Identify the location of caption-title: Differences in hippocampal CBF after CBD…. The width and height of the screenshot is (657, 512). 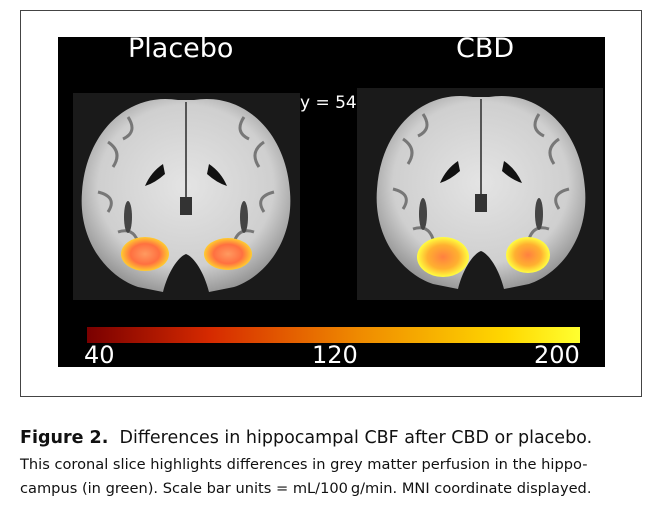
(356, 438).